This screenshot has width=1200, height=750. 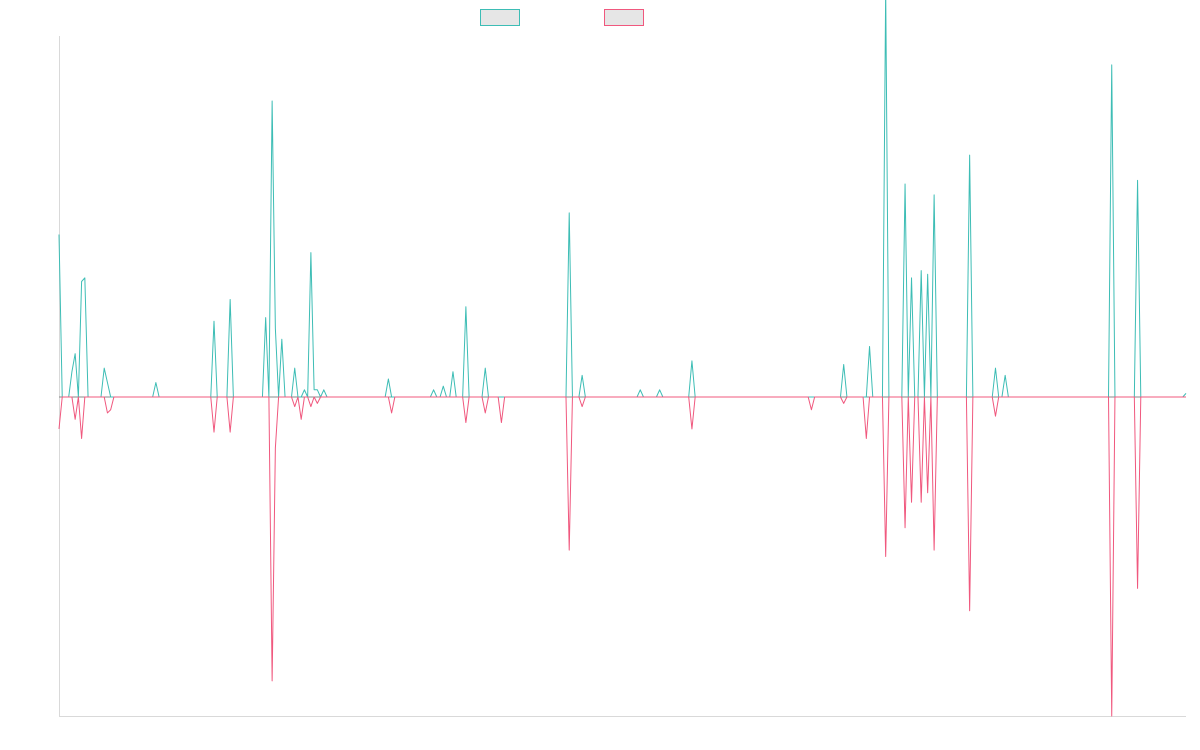 I want to click on legend-swatch-series-a, so click(x=500, y=17).